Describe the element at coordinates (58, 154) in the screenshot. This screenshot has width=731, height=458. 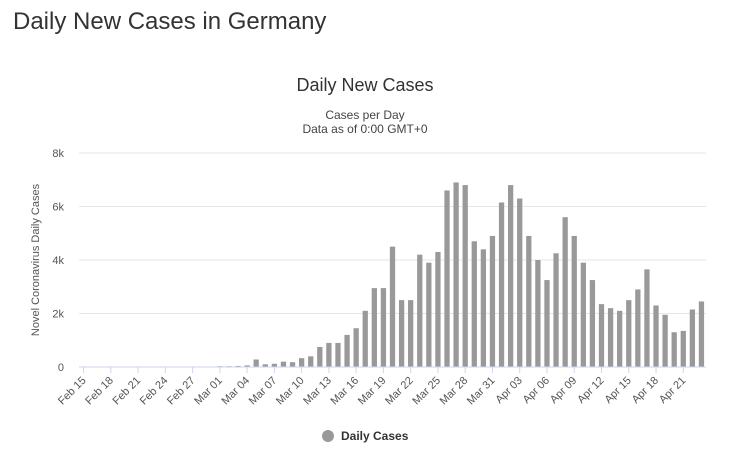
I see `y-tick-label: 8k` at that location.